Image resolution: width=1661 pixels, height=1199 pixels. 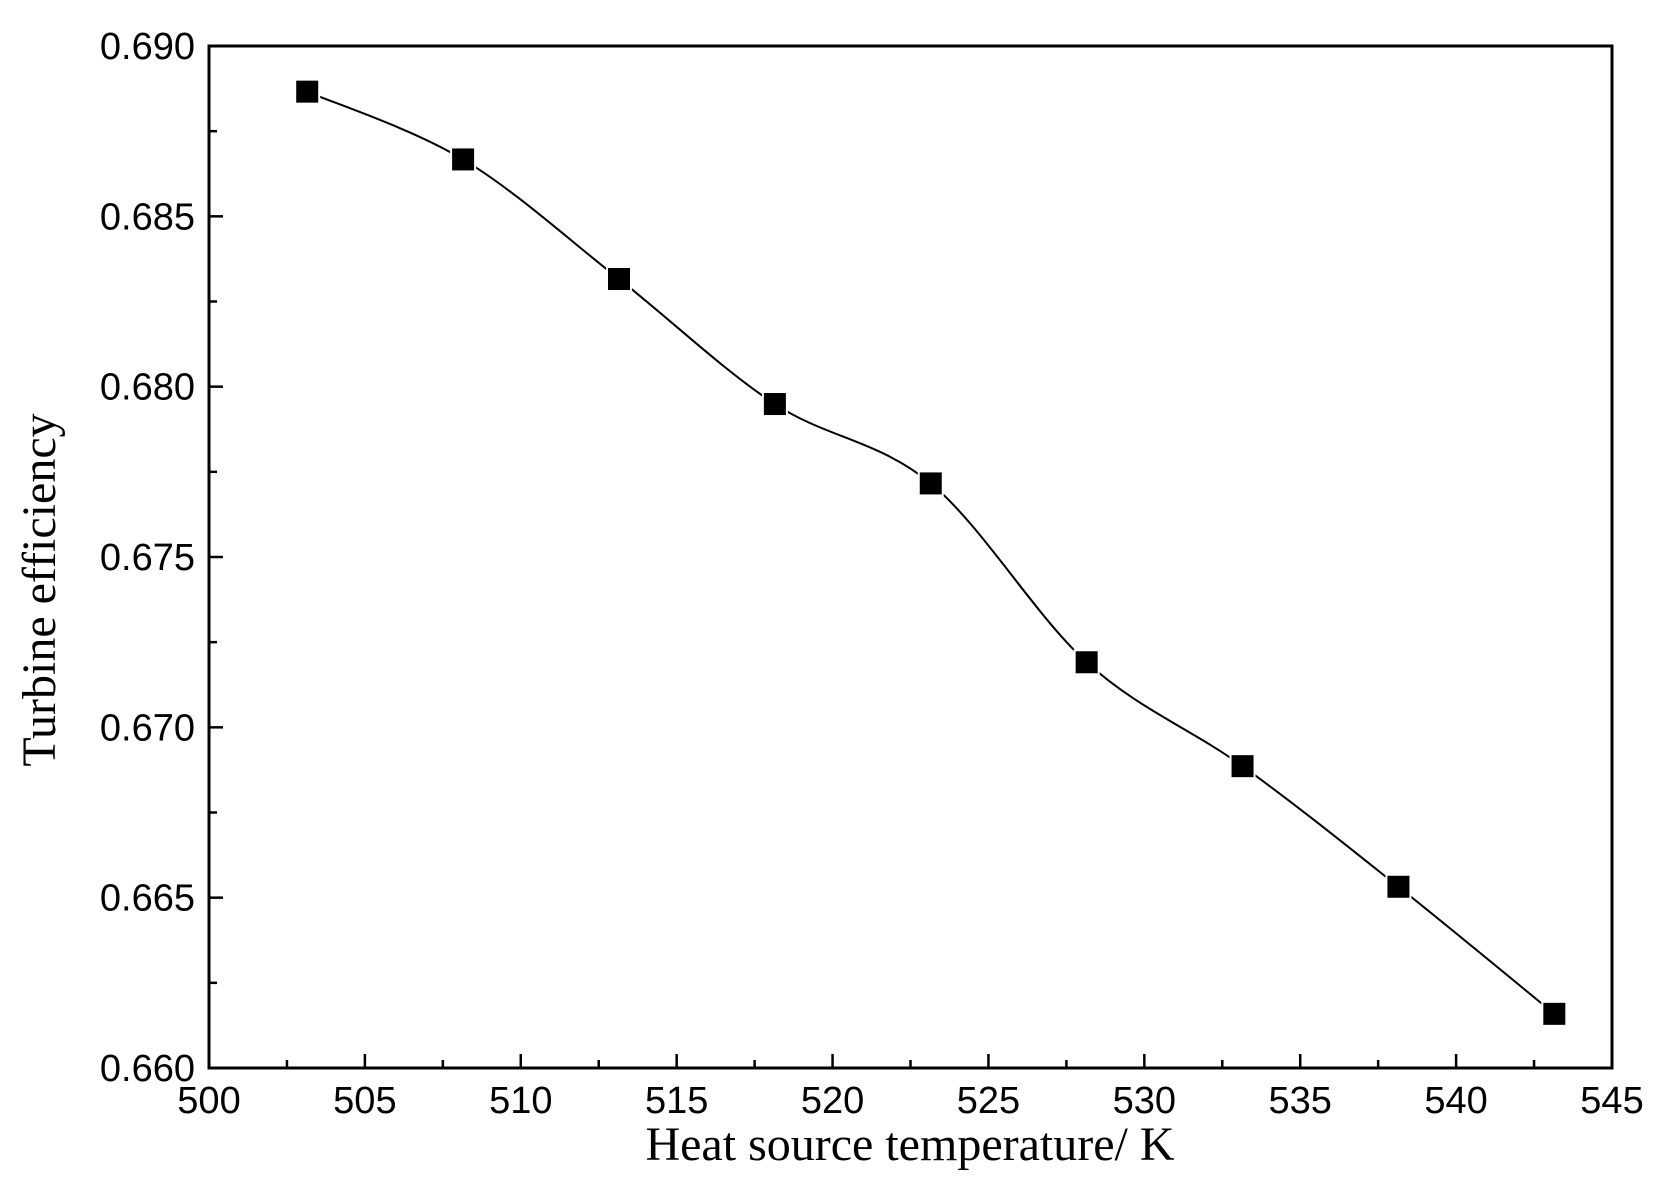 What do you see at coordinates (147, 388) in the screenshot?
I see `y-tick-label: 0.680` at bounding box center [147, 388].